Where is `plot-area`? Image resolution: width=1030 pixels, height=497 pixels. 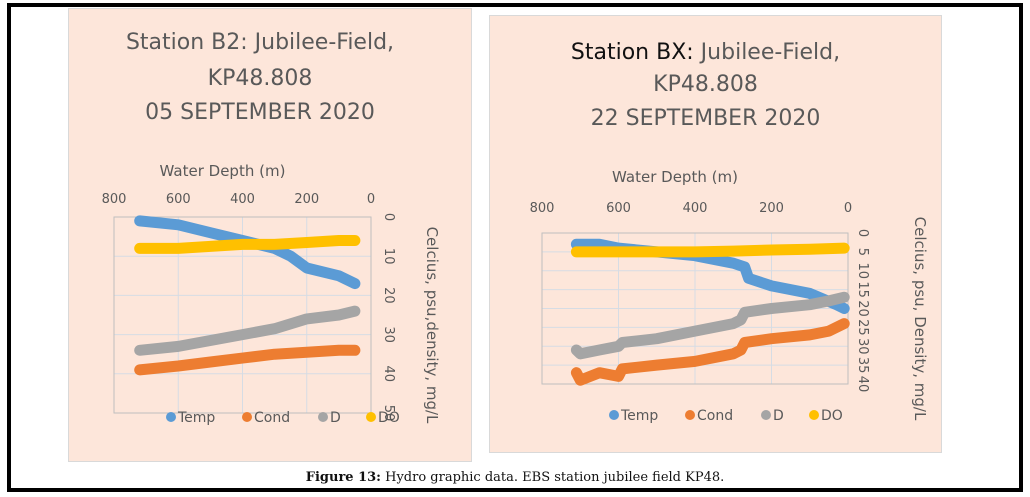 plot-area is located at coordinates (242, 315).